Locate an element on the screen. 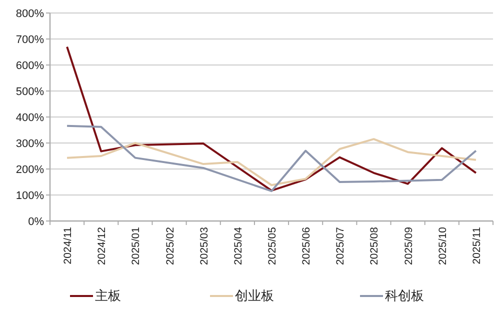  x-tick-label: 2025/07 is located at coordinates (340, 245).